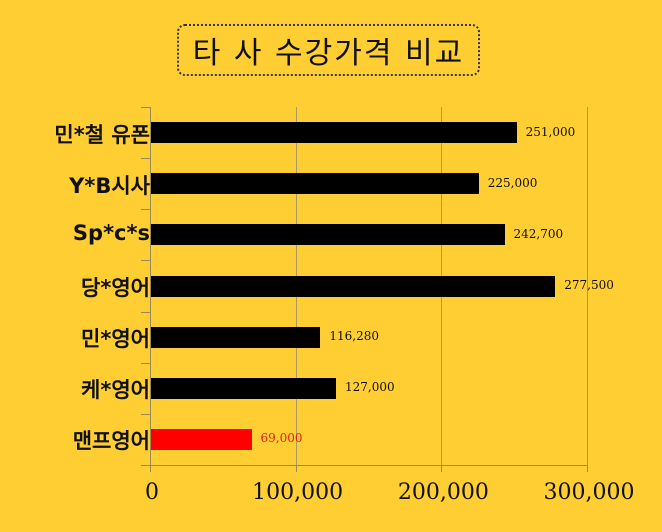  What do you see at coordinates (102, 134) in the screenshot?
I see `category-label: 민*철 유폰` at bounding box center [102, 134].